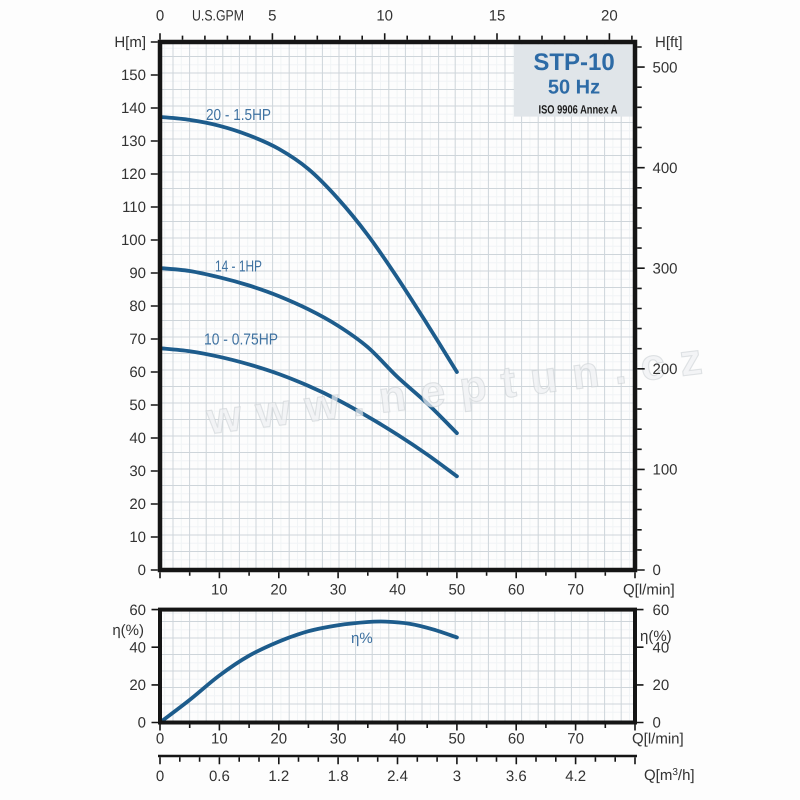 The height and width of the screenshot is (800, 800). What do you see at coordinates (516, 776) in the screenshot?
I see `svg-text: 3.6` at bounding box center [516, 776].